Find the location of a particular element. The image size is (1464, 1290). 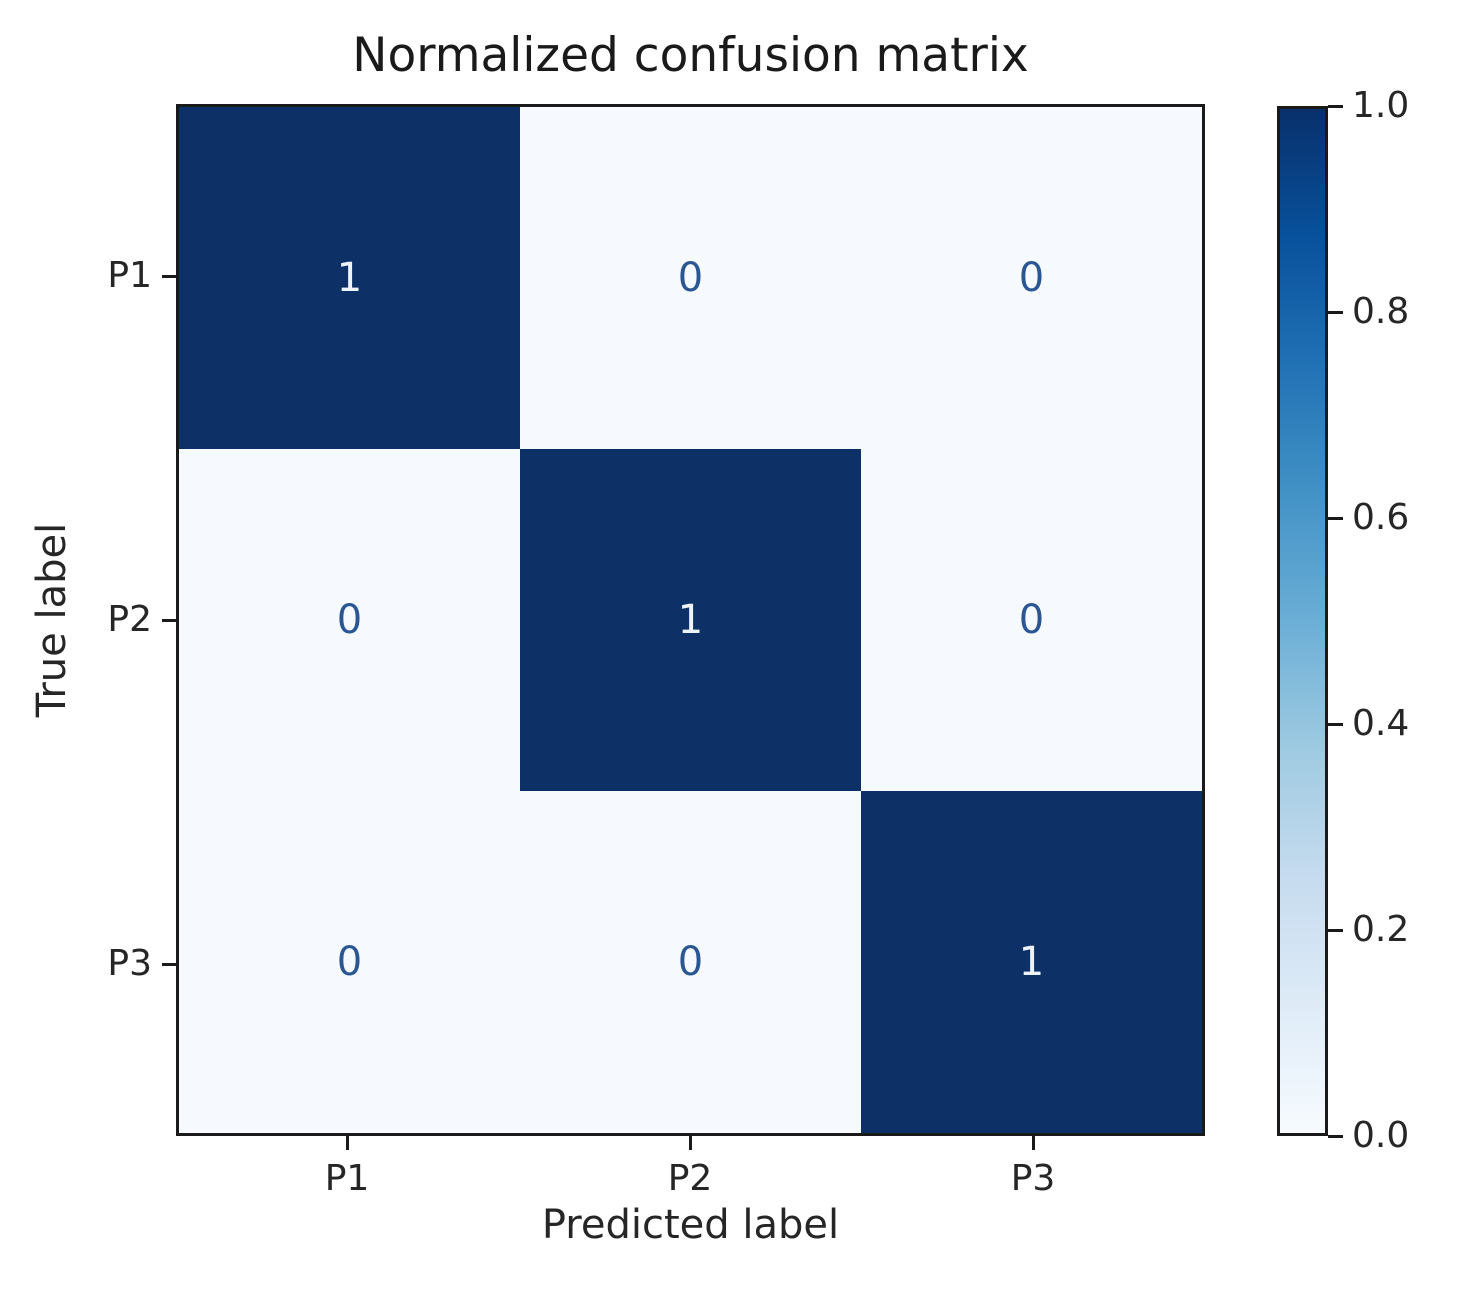

colorbar-tick-label: 0.4 is located at coordinates (1381, 723).